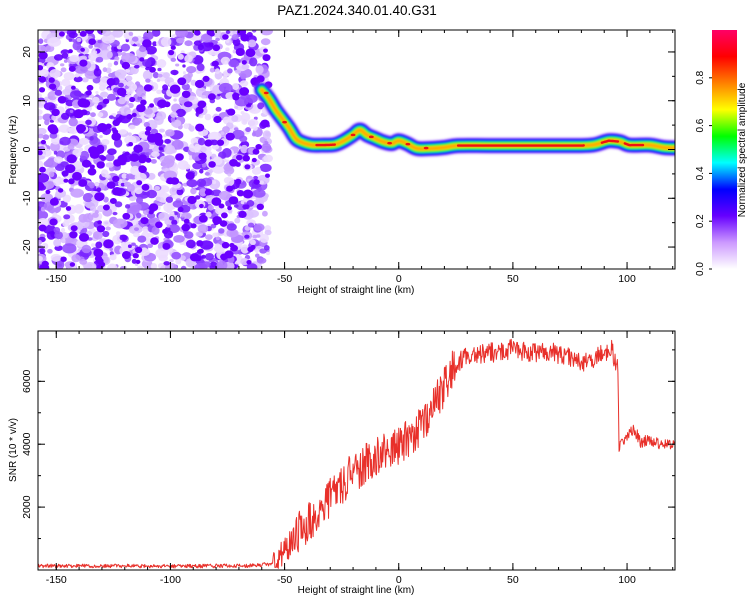 This screenshot has width=750, height=605. Describe the element at coordinates (284, 580) in the screenshot. I see `snr-x-tick-label: -50` at that location.